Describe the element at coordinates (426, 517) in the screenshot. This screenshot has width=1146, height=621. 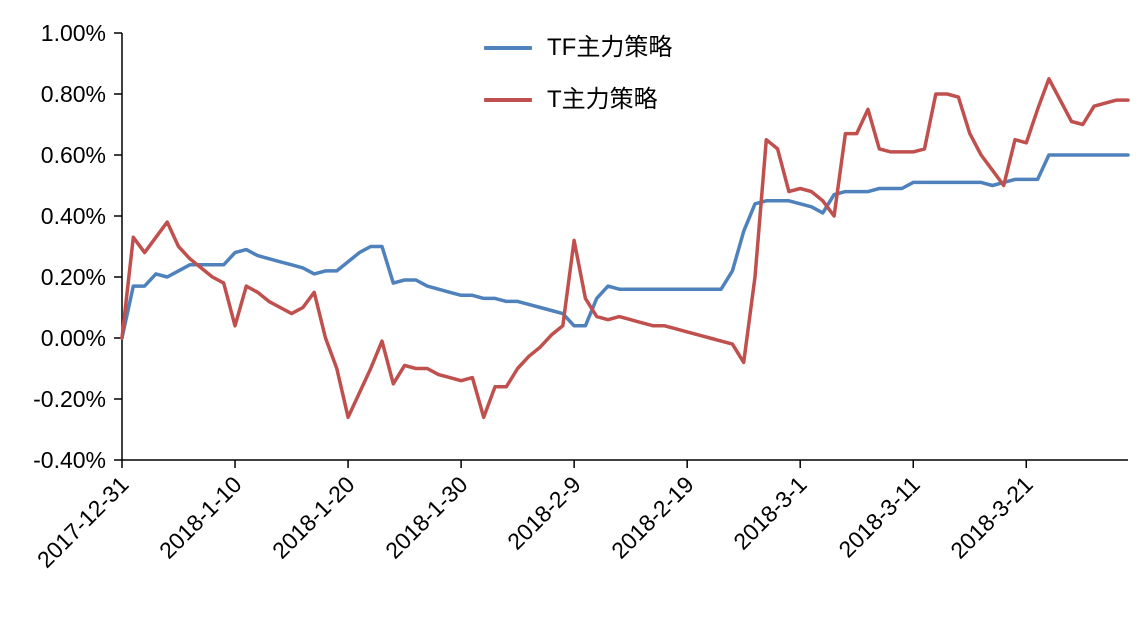
I see `x-axis-label: 2018-1-30` at that location.